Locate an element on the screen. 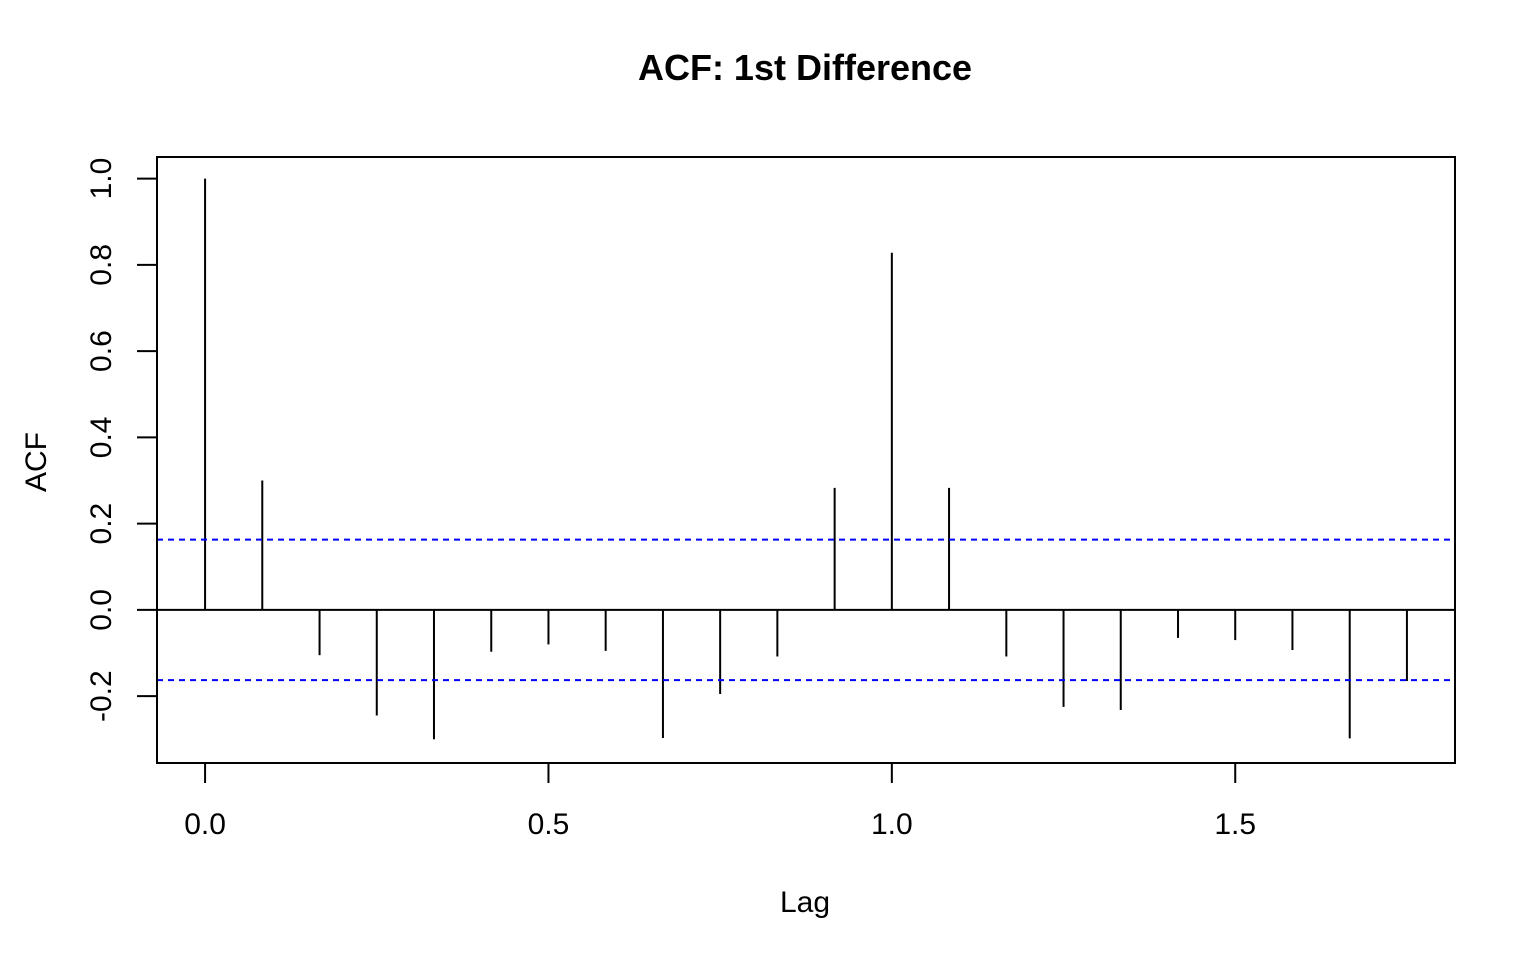 This screenshot has width=1536, height=960. x-tick-label: 0.5 is located at coordinates (549, 824).